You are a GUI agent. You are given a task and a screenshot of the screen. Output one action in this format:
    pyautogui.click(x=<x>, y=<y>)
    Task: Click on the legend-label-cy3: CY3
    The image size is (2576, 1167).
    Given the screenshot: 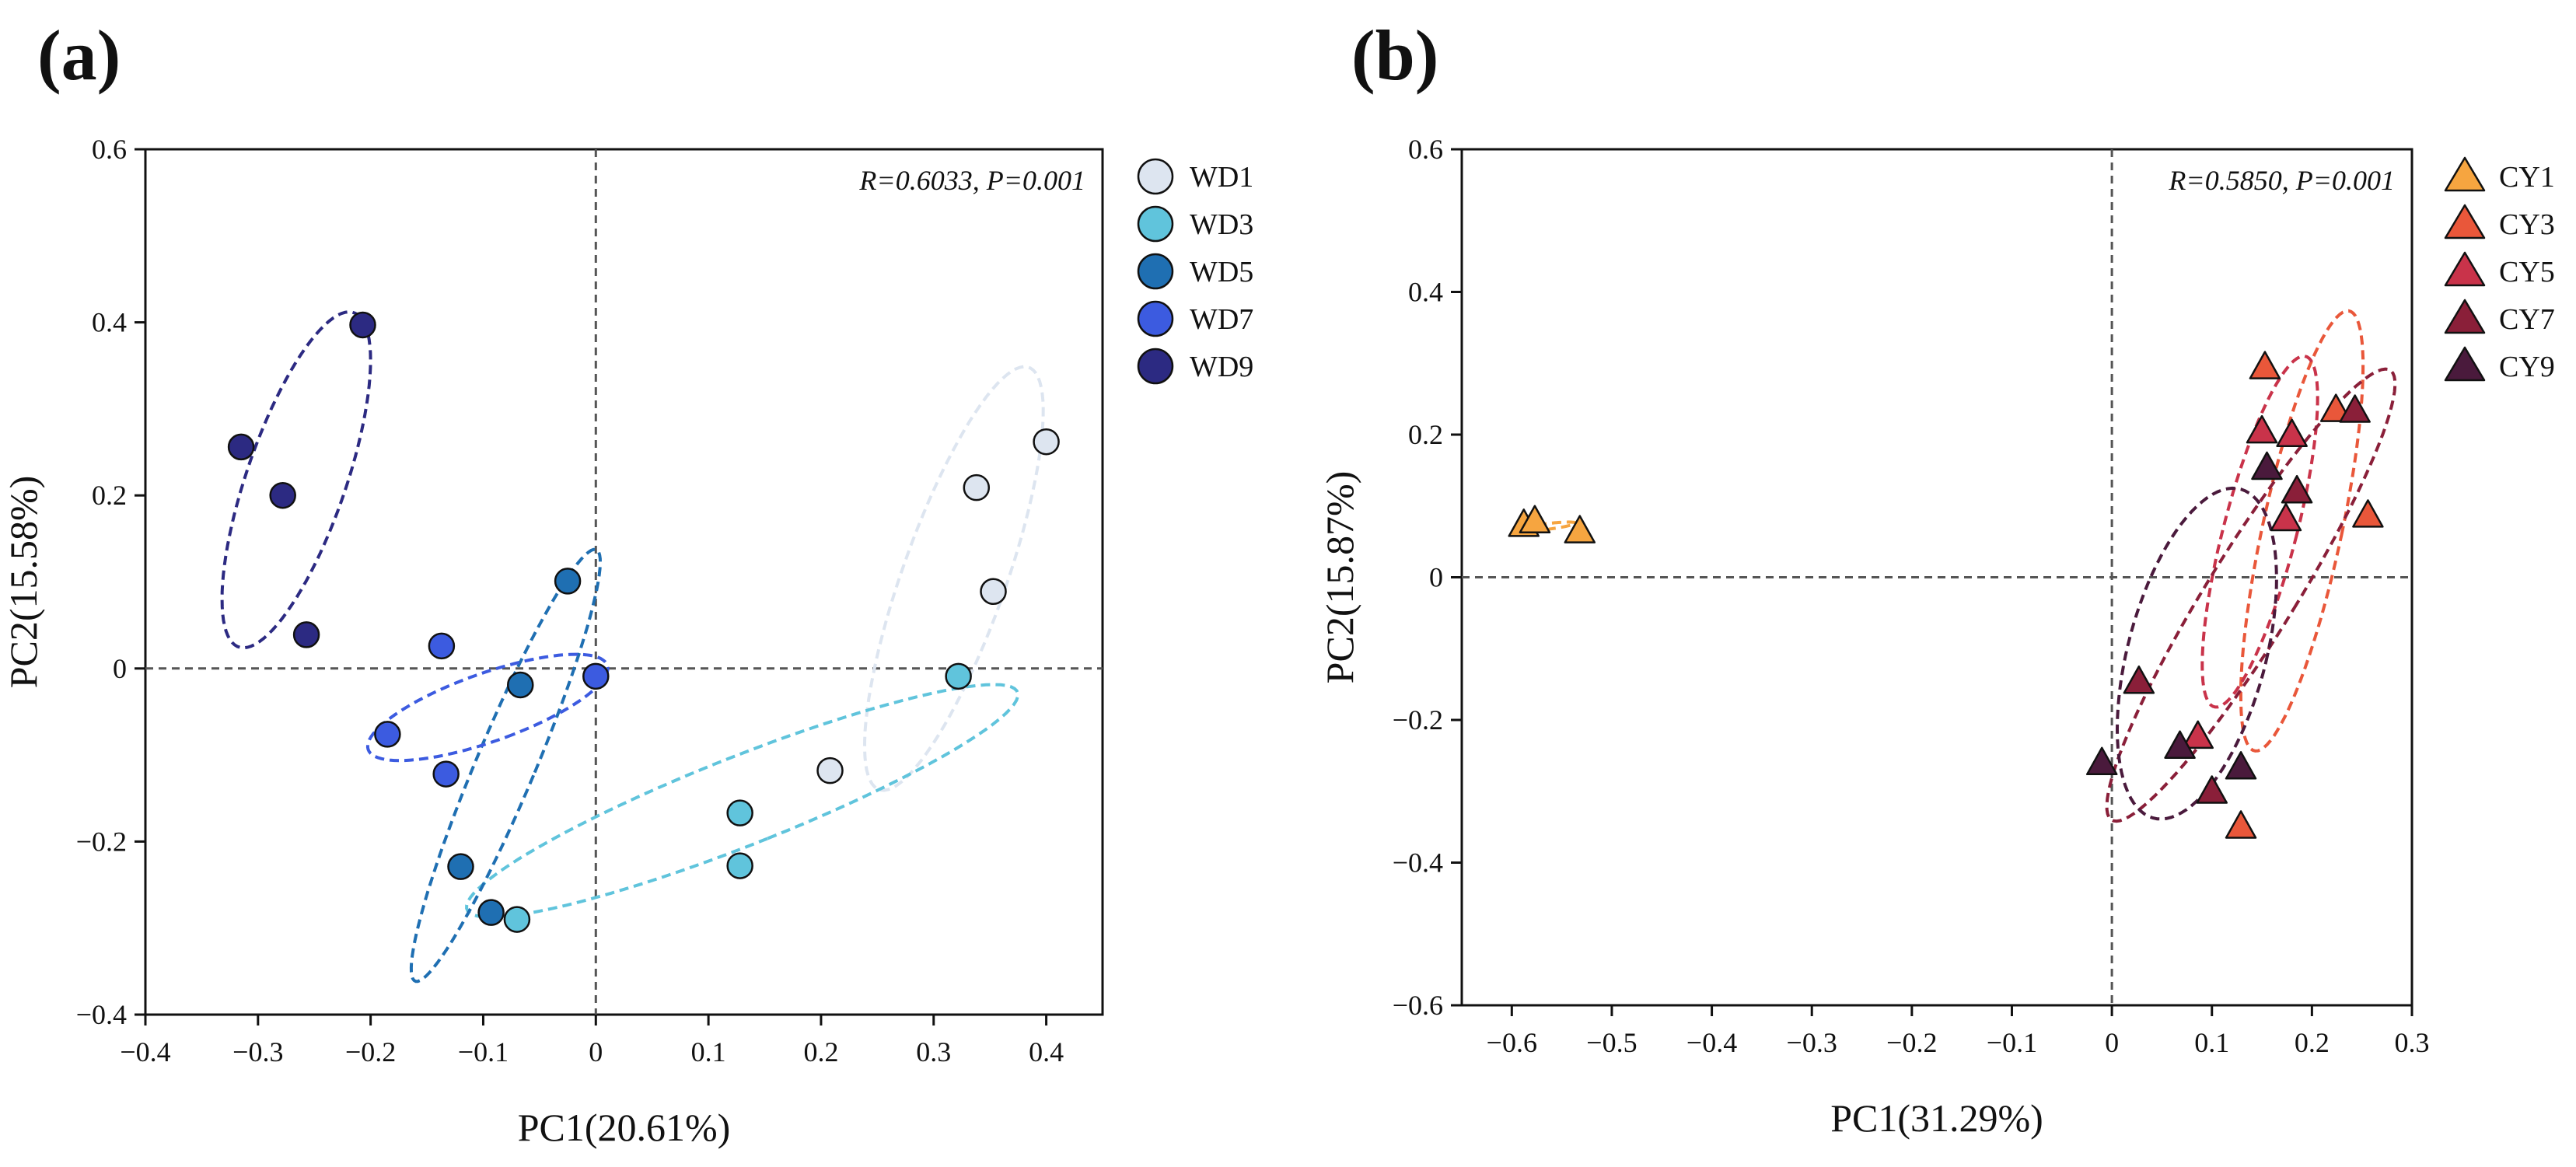 What is the action you would take?
    pyautogui.click(x=2527, y=225)
    